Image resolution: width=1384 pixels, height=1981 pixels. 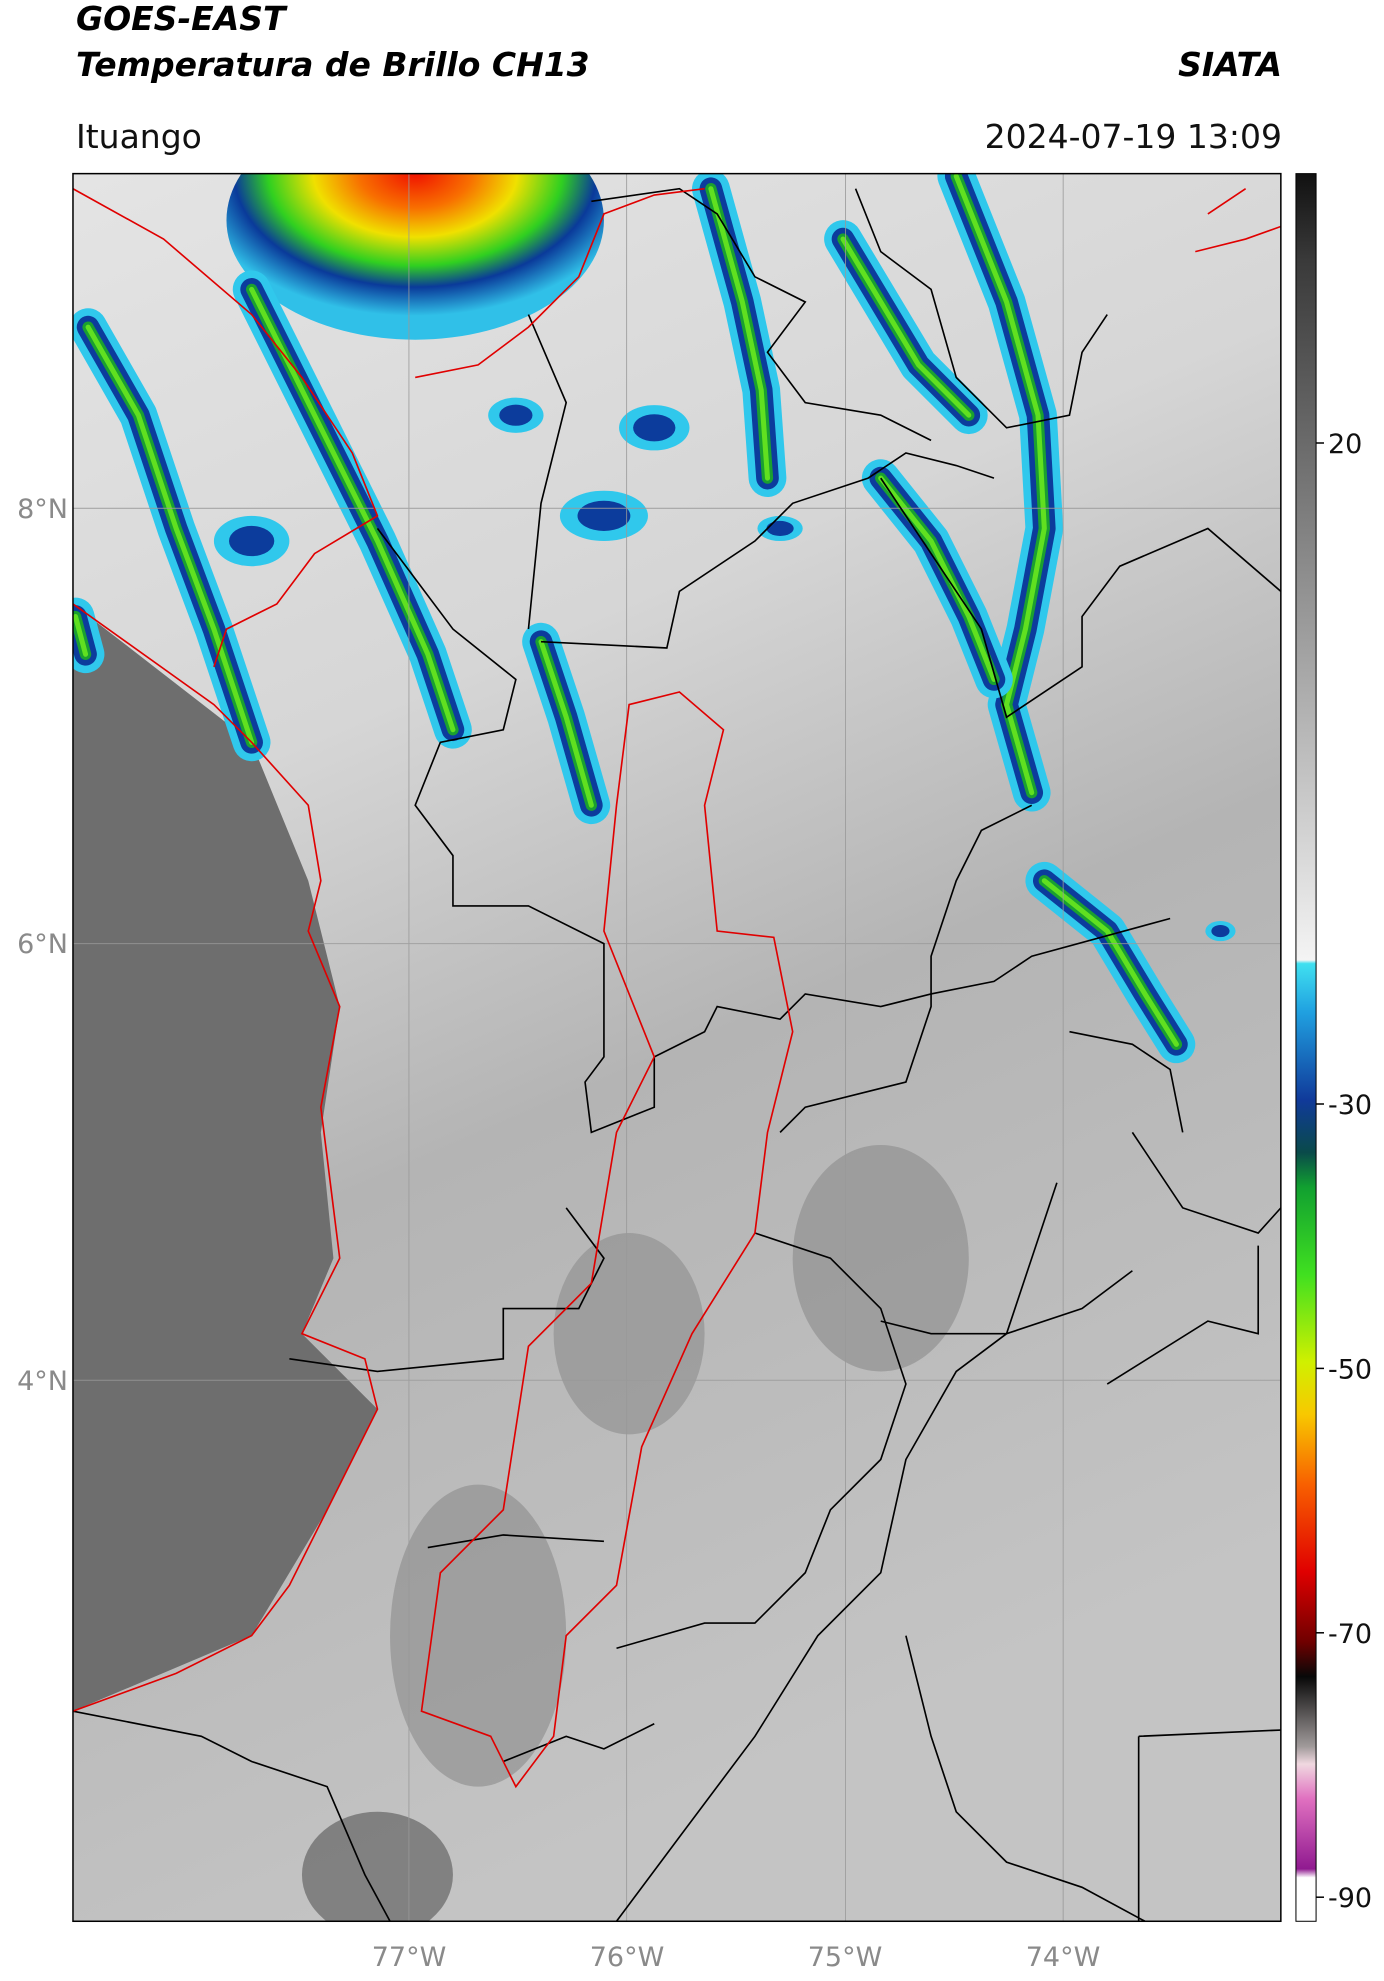 I want to click on lon-label: 76°W, so click(x=627, y=1957).